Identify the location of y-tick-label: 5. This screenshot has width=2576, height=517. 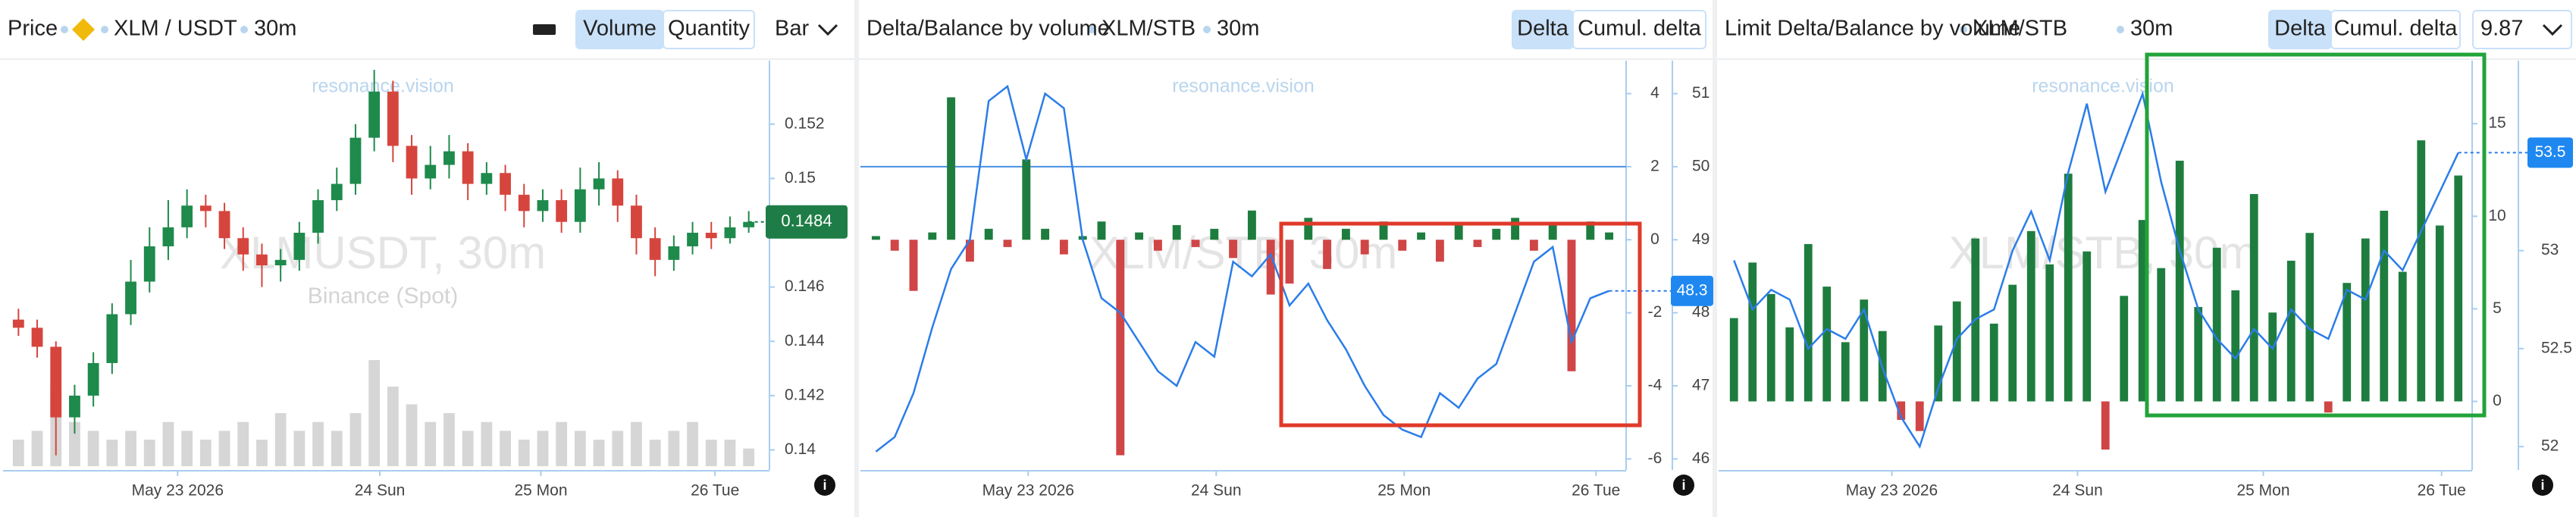
(2497, 308).